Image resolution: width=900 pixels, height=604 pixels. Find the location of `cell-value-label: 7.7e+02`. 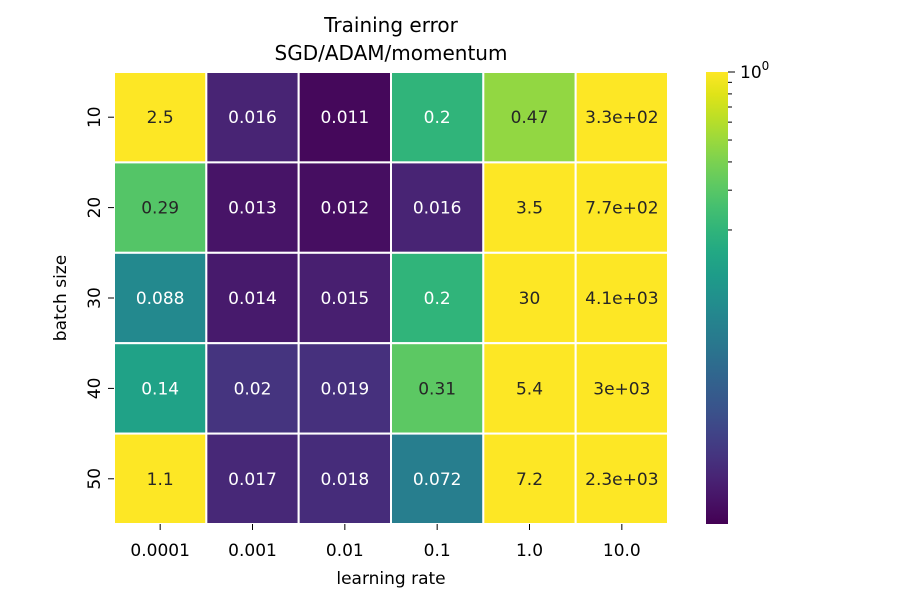

cell-value-label: 7.7e+02 is located at coordinates (621, 209).